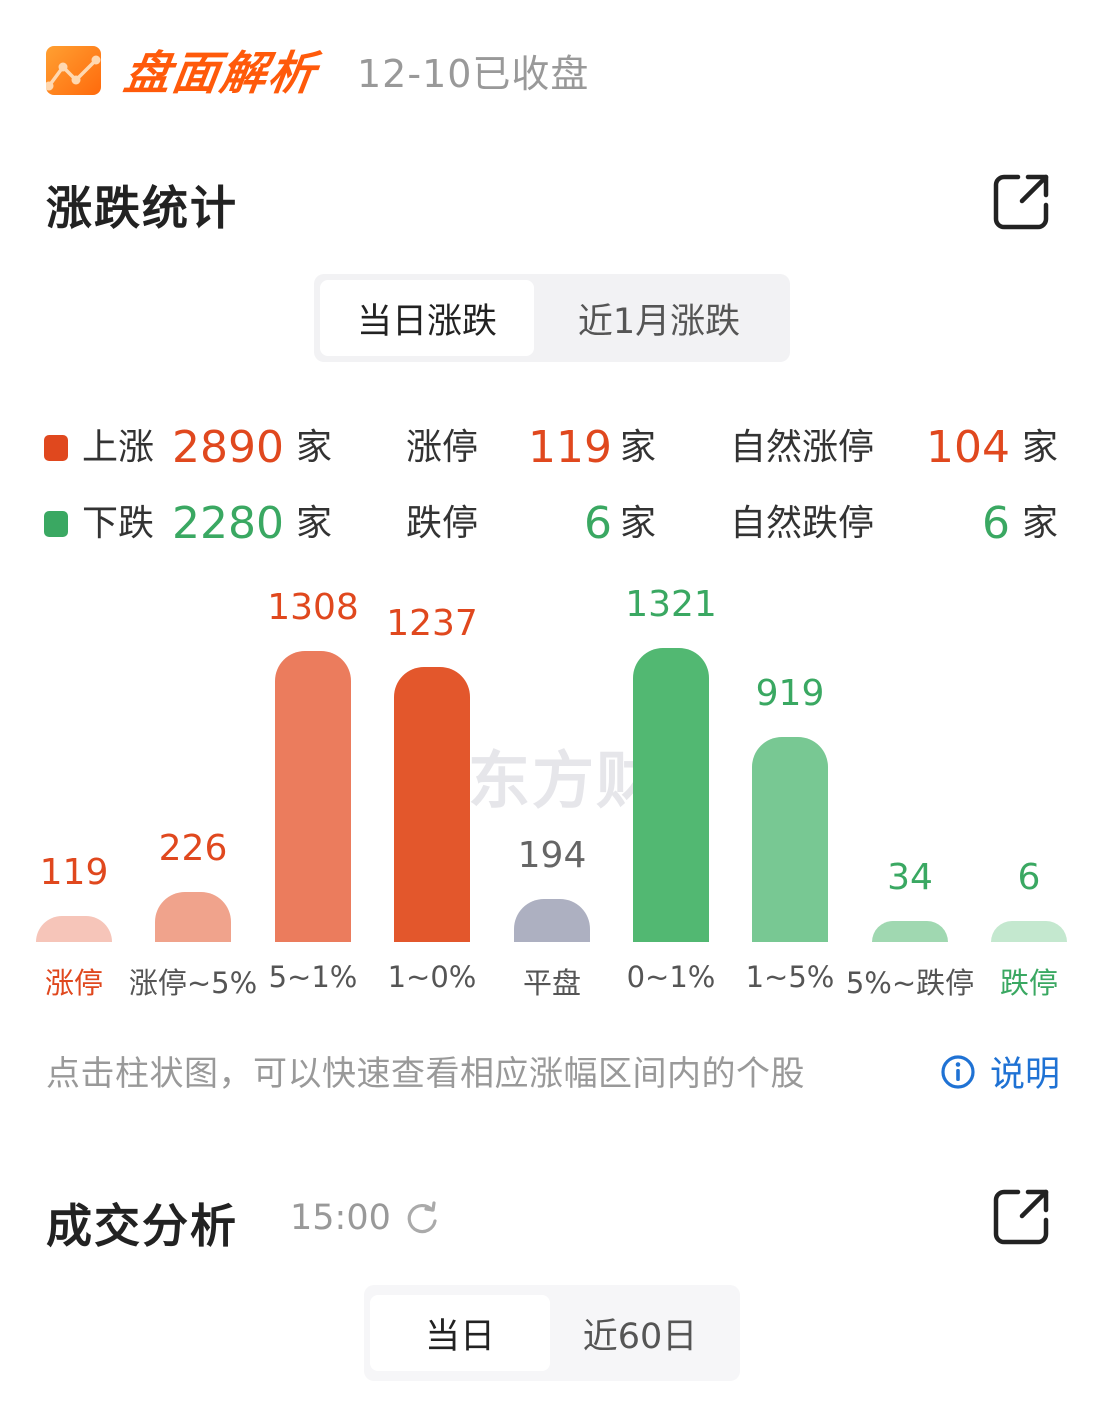 The height and width of the screenshot is (1411, 1104). I want to click on tab-today-rise-fall: 当日涨跌, so click(427, 318).